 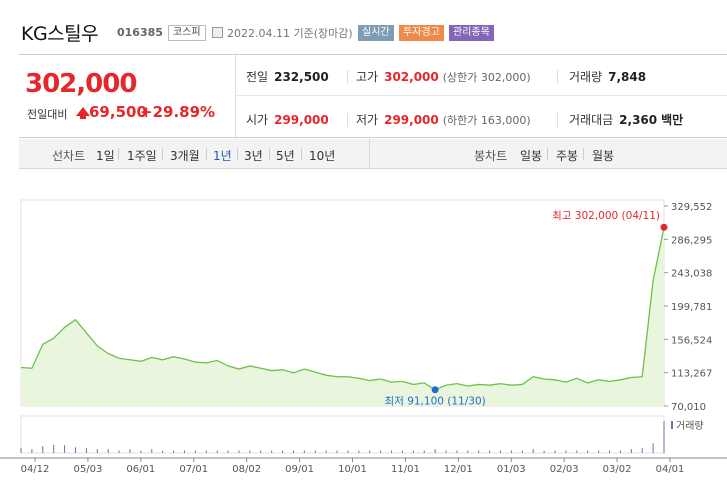 I want to click on x-tick-label: 10/01, so click(x=352, y=469).